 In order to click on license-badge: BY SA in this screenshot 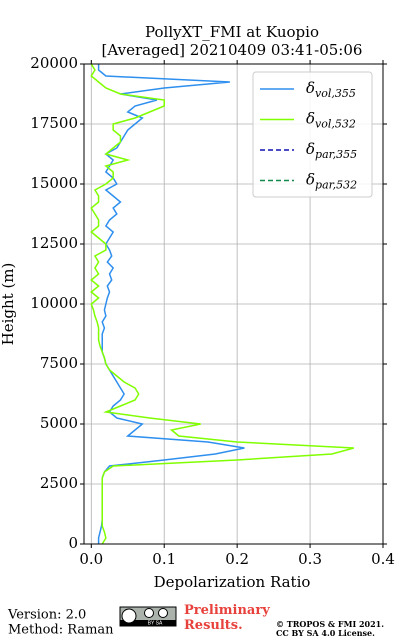, I will do `click(148, 616)`.